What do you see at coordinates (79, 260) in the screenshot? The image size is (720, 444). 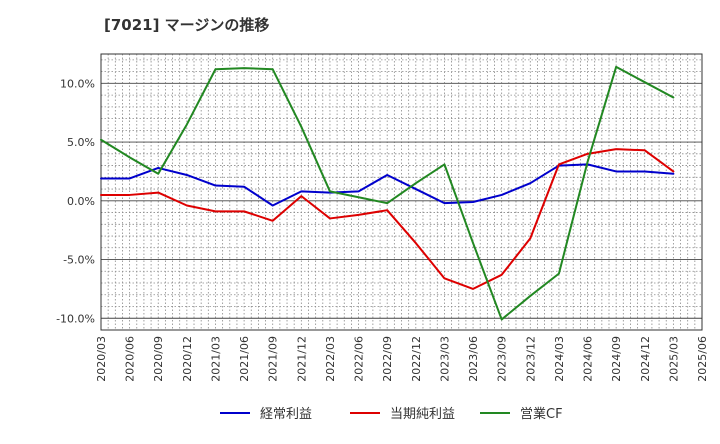 I see `y-tick-label: -5.0%` at bounding box center [79, 260].